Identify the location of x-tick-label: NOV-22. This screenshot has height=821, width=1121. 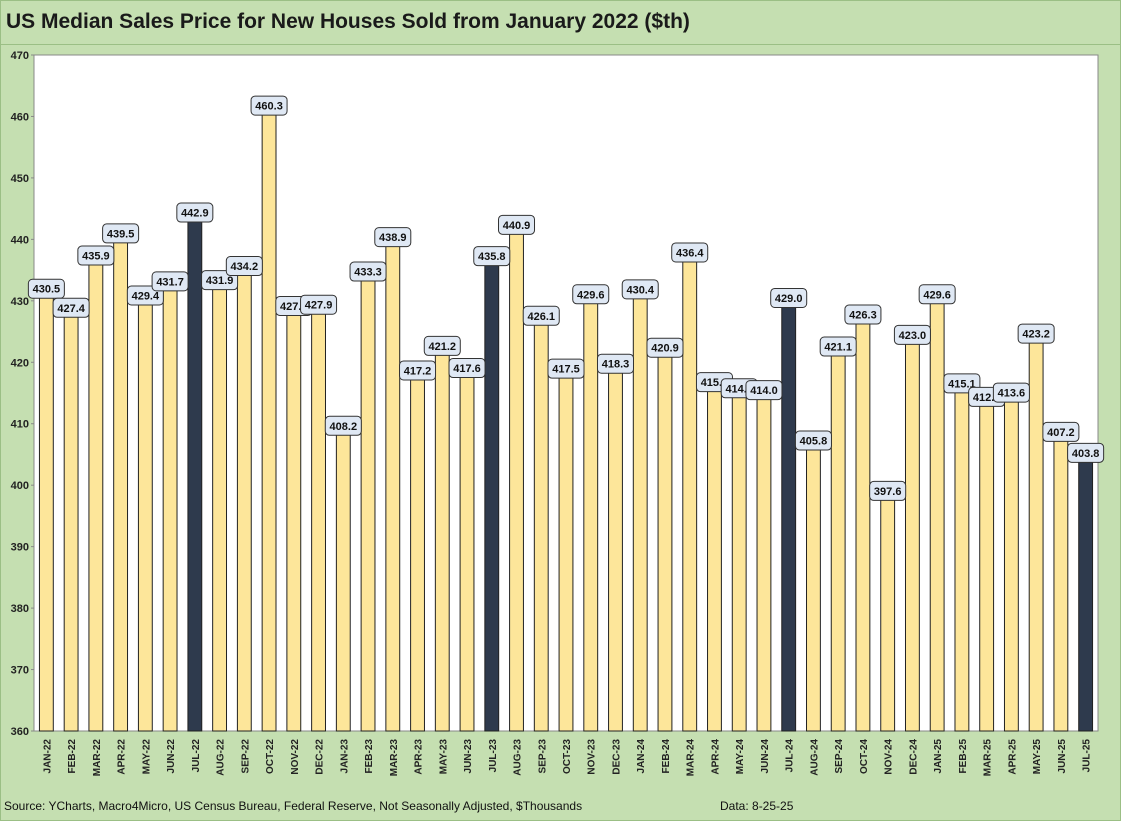
(295, 757).